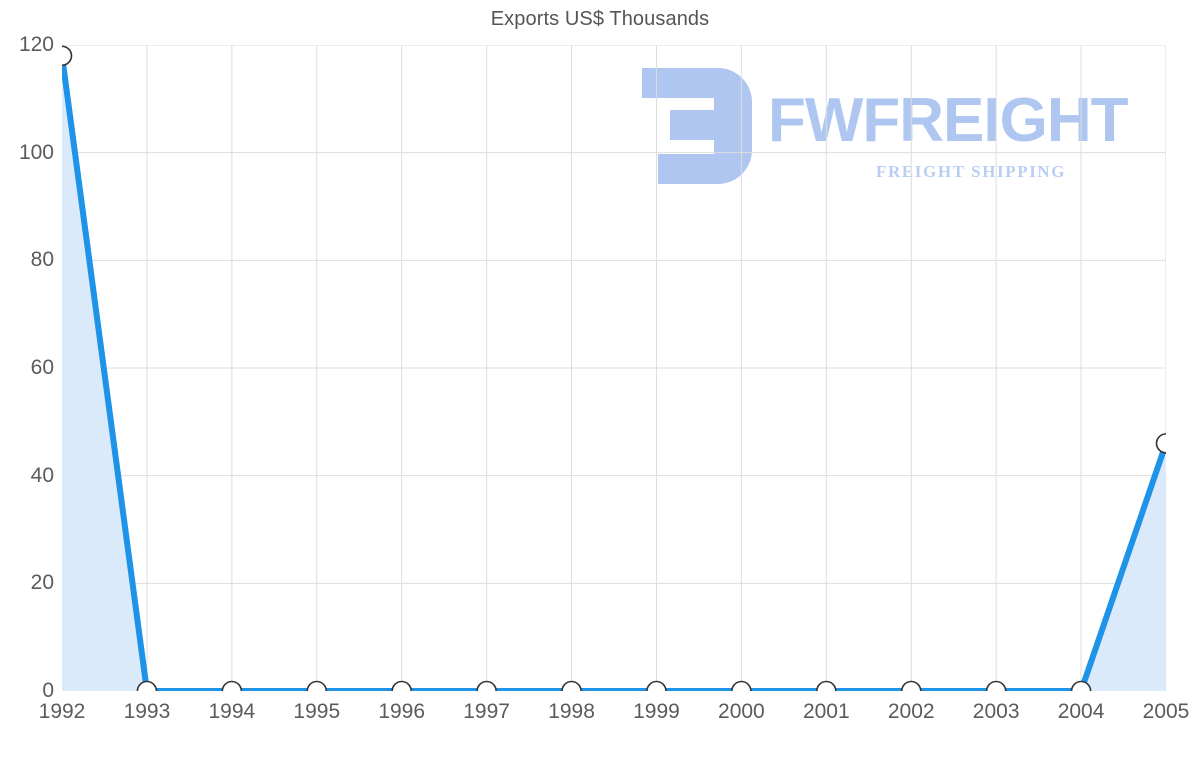 The height and width of the screenshot is (763, 1200). What do you see at coordinates (402, 711) in the screenshot?
I see `x-axis-tick-label: 1996` at bounding box center [402, 711].